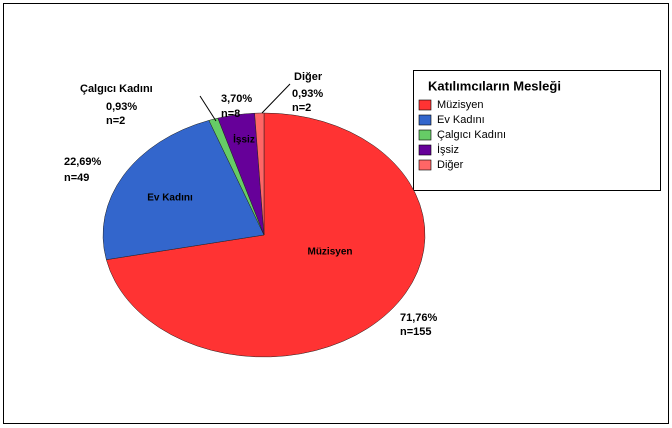 This screenshot has height=428, width=672. I want to click on legend-label: Müzisyen, so click(460, 105).